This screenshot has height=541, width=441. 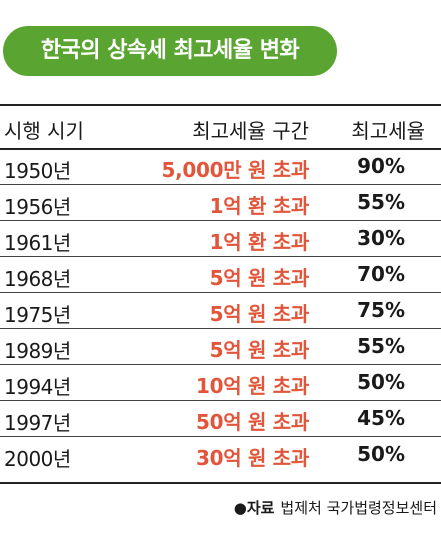 I want to click on table-row: 1968년 5억 원 초과 70%, so click(x=220, y=275).